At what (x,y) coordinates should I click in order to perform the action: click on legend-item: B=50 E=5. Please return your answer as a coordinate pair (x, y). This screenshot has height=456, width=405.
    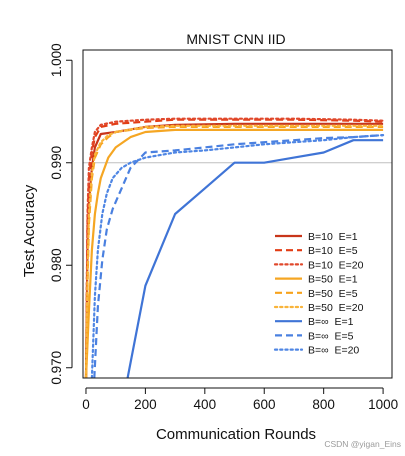
    Looking at the image, I should click on (316, 294).